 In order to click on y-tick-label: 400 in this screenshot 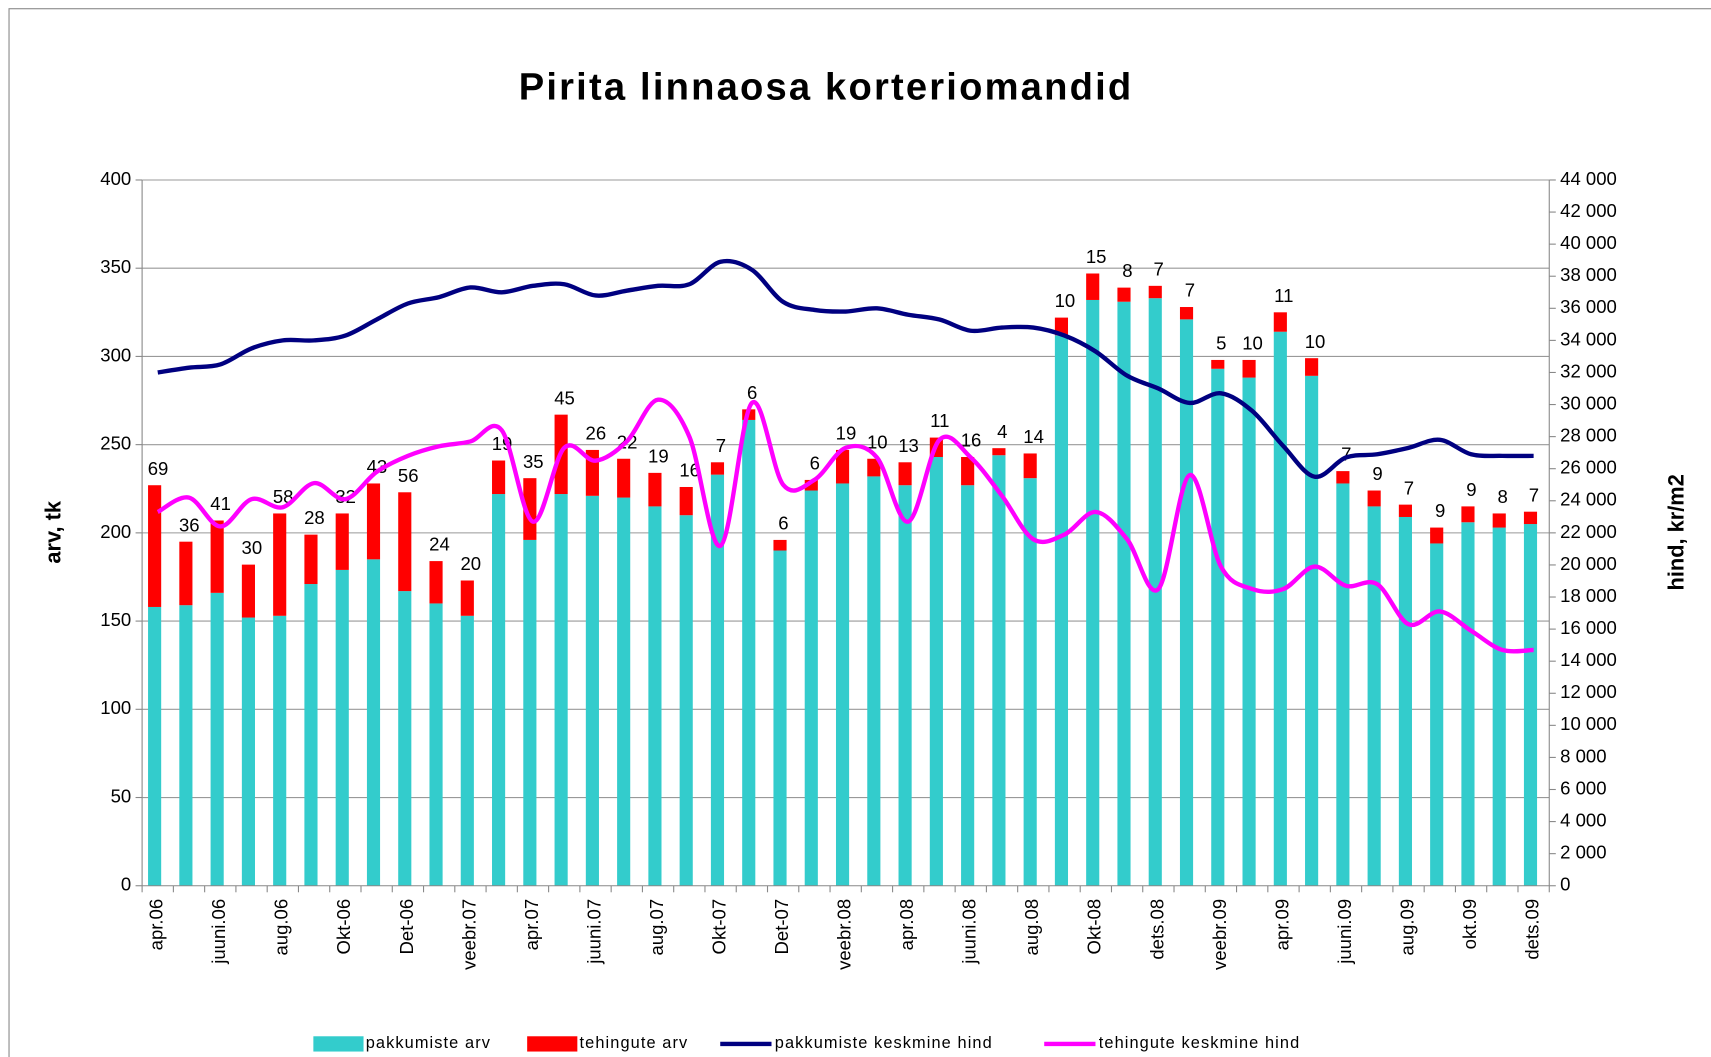, I will do `click(115, 178)`.